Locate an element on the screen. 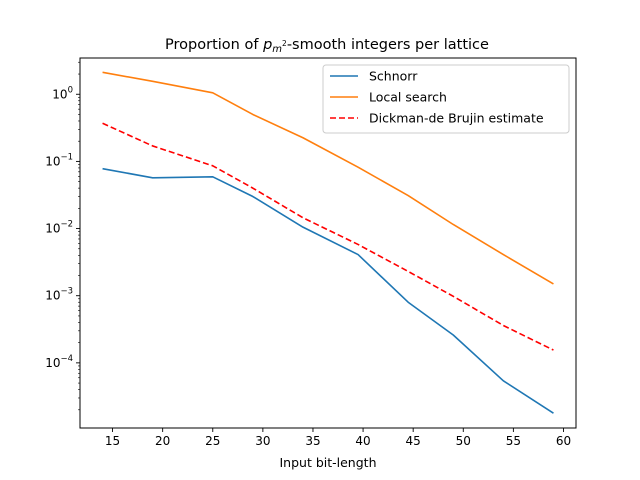 This screenshot has width=640, height=480. chart-title-suffix: -smooth integers per lattice is located at coordinates (388, 45).